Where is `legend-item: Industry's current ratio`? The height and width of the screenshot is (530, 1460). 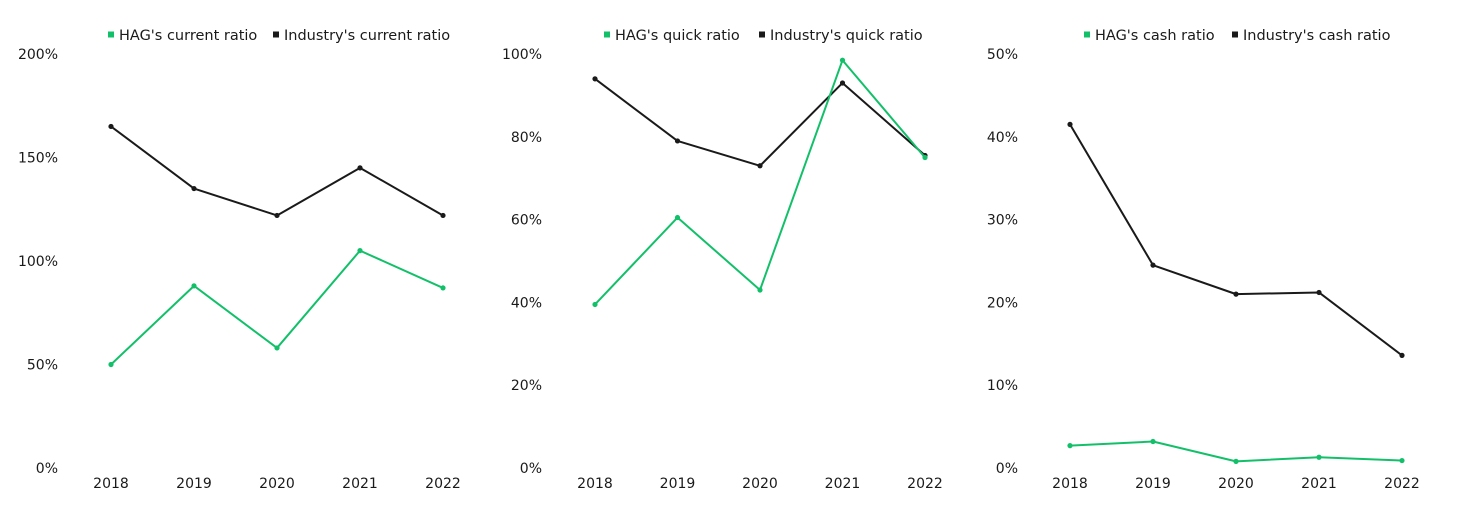 legend-item: Industry's current ratio is located at coordinates (361, 36).